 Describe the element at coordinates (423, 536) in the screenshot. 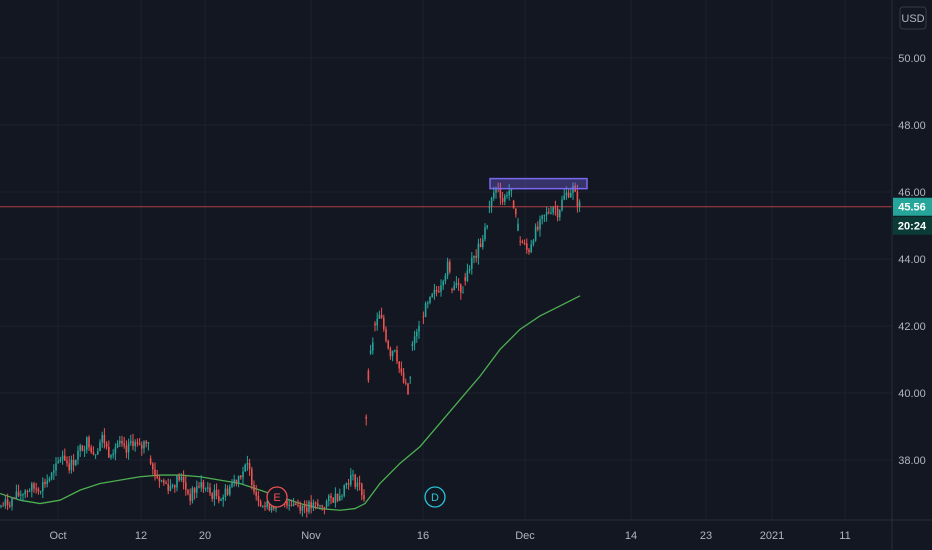

I see `x-tick-label: 16` at that location.